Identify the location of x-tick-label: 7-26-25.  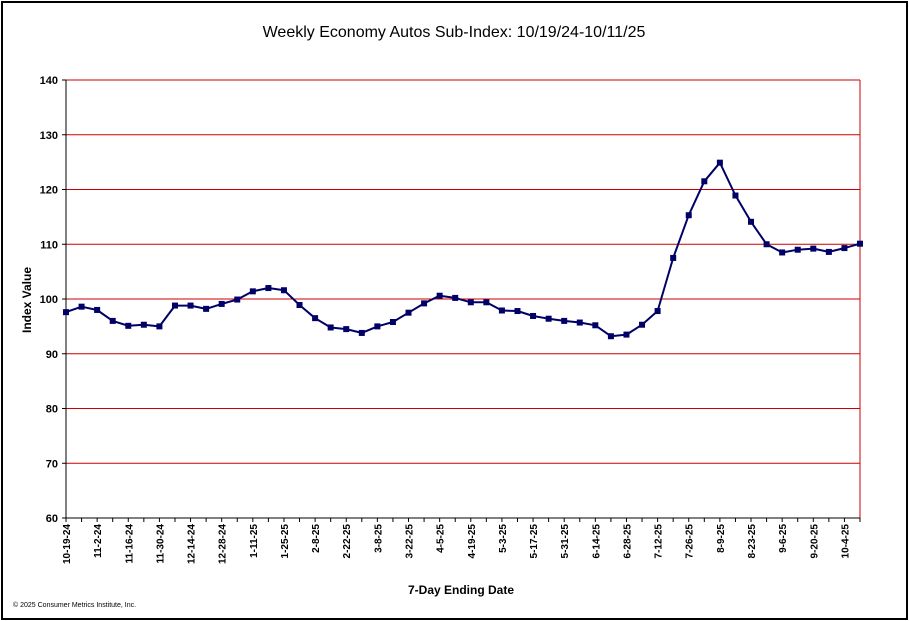
(690, 541).